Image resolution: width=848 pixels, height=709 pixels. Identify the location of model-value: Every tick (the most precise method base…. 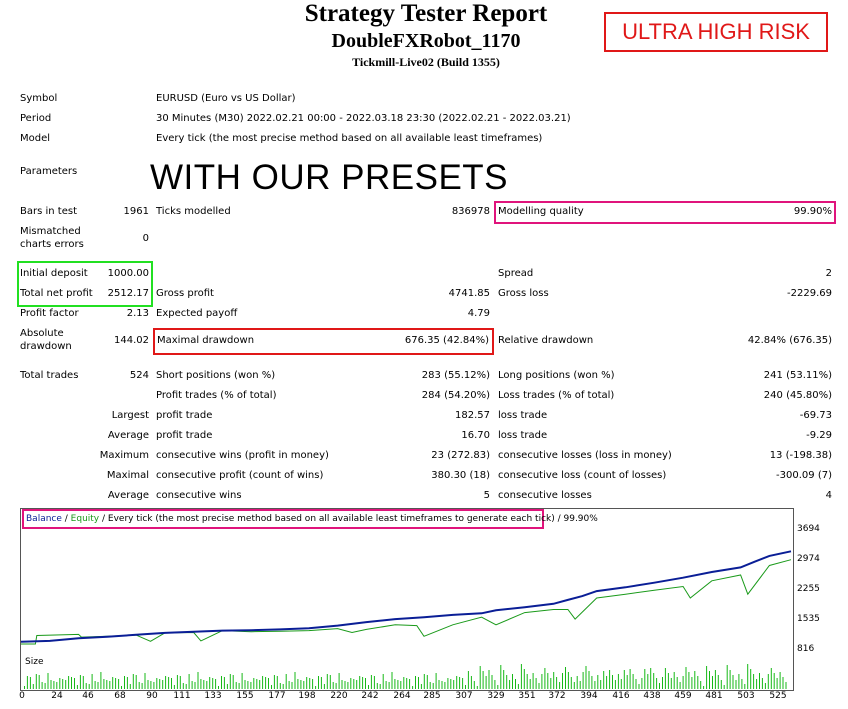
(349, 138).